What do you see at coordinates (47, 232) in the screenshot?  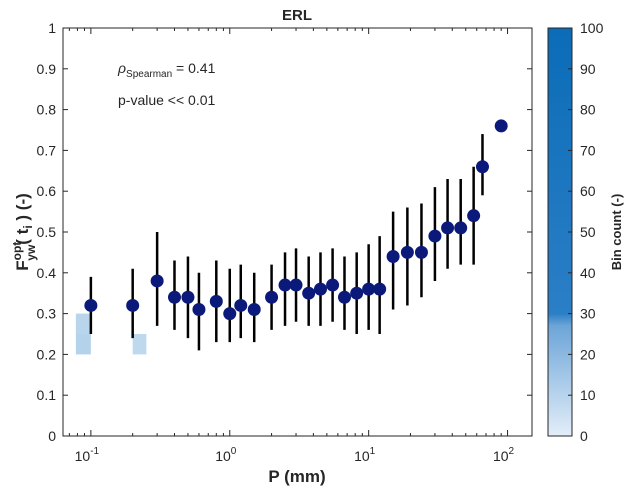 I see `y-tick-label: 0.5` at bounding box center [47, 232].